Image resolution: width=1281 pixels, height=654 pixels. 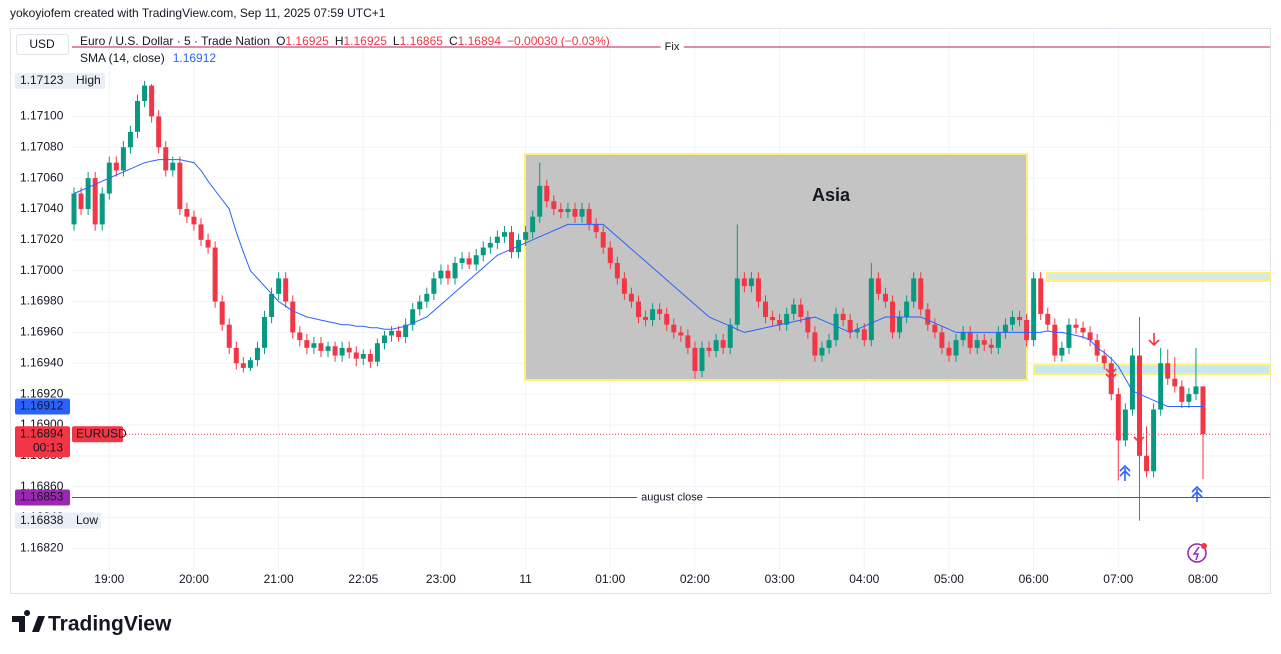 I want to click on arrow, so click(x=1139, y=437).